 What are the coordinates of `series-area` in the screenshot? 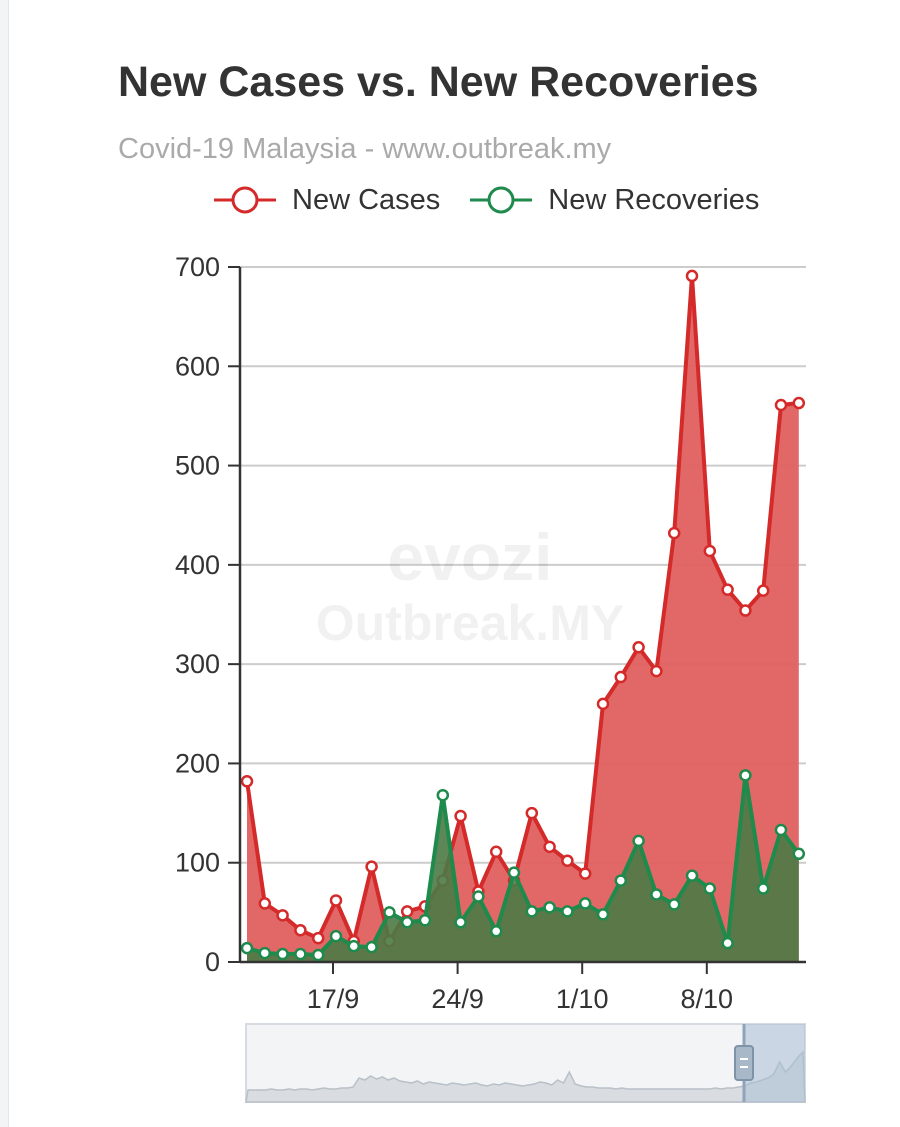 It's located at (523, 868).